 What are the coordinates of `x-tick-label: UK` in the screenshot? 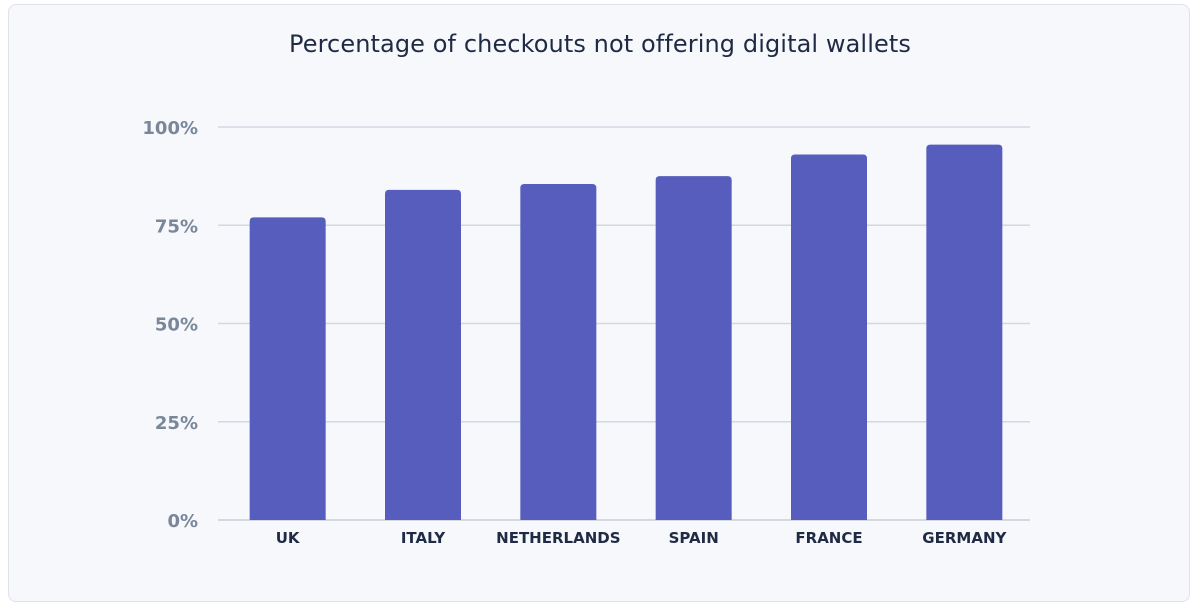 It's located at (288, 538).